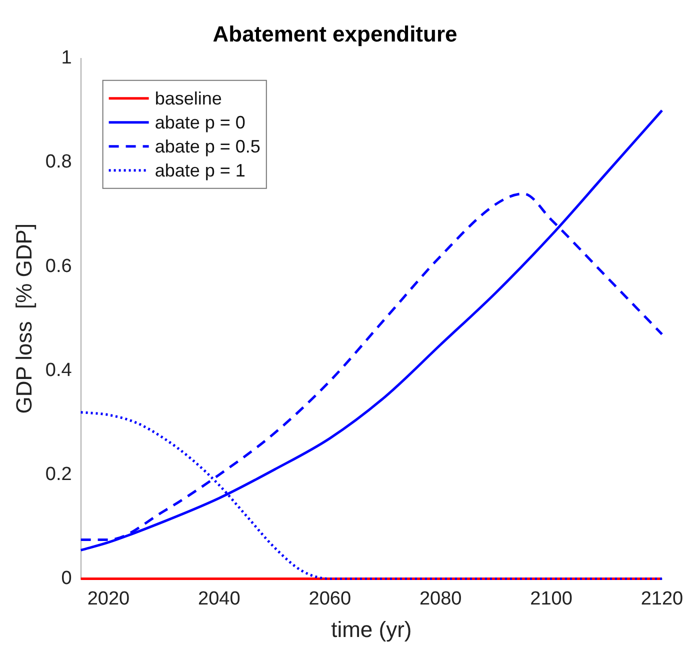 This screenshot has height=657, width=700. What do you see at coordinates (188, 98) in the screenshot?
I see `legend-label: baseline` at bounding box center [188, 98].